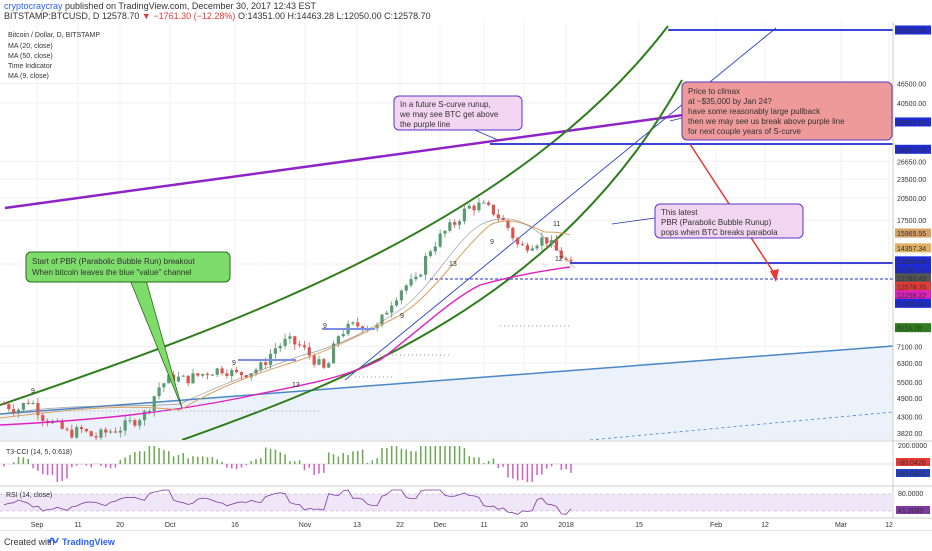 This screenshot has height=551, width=932. I want to click on legend-time-indicator: Time Indicator, so click(30, 66).